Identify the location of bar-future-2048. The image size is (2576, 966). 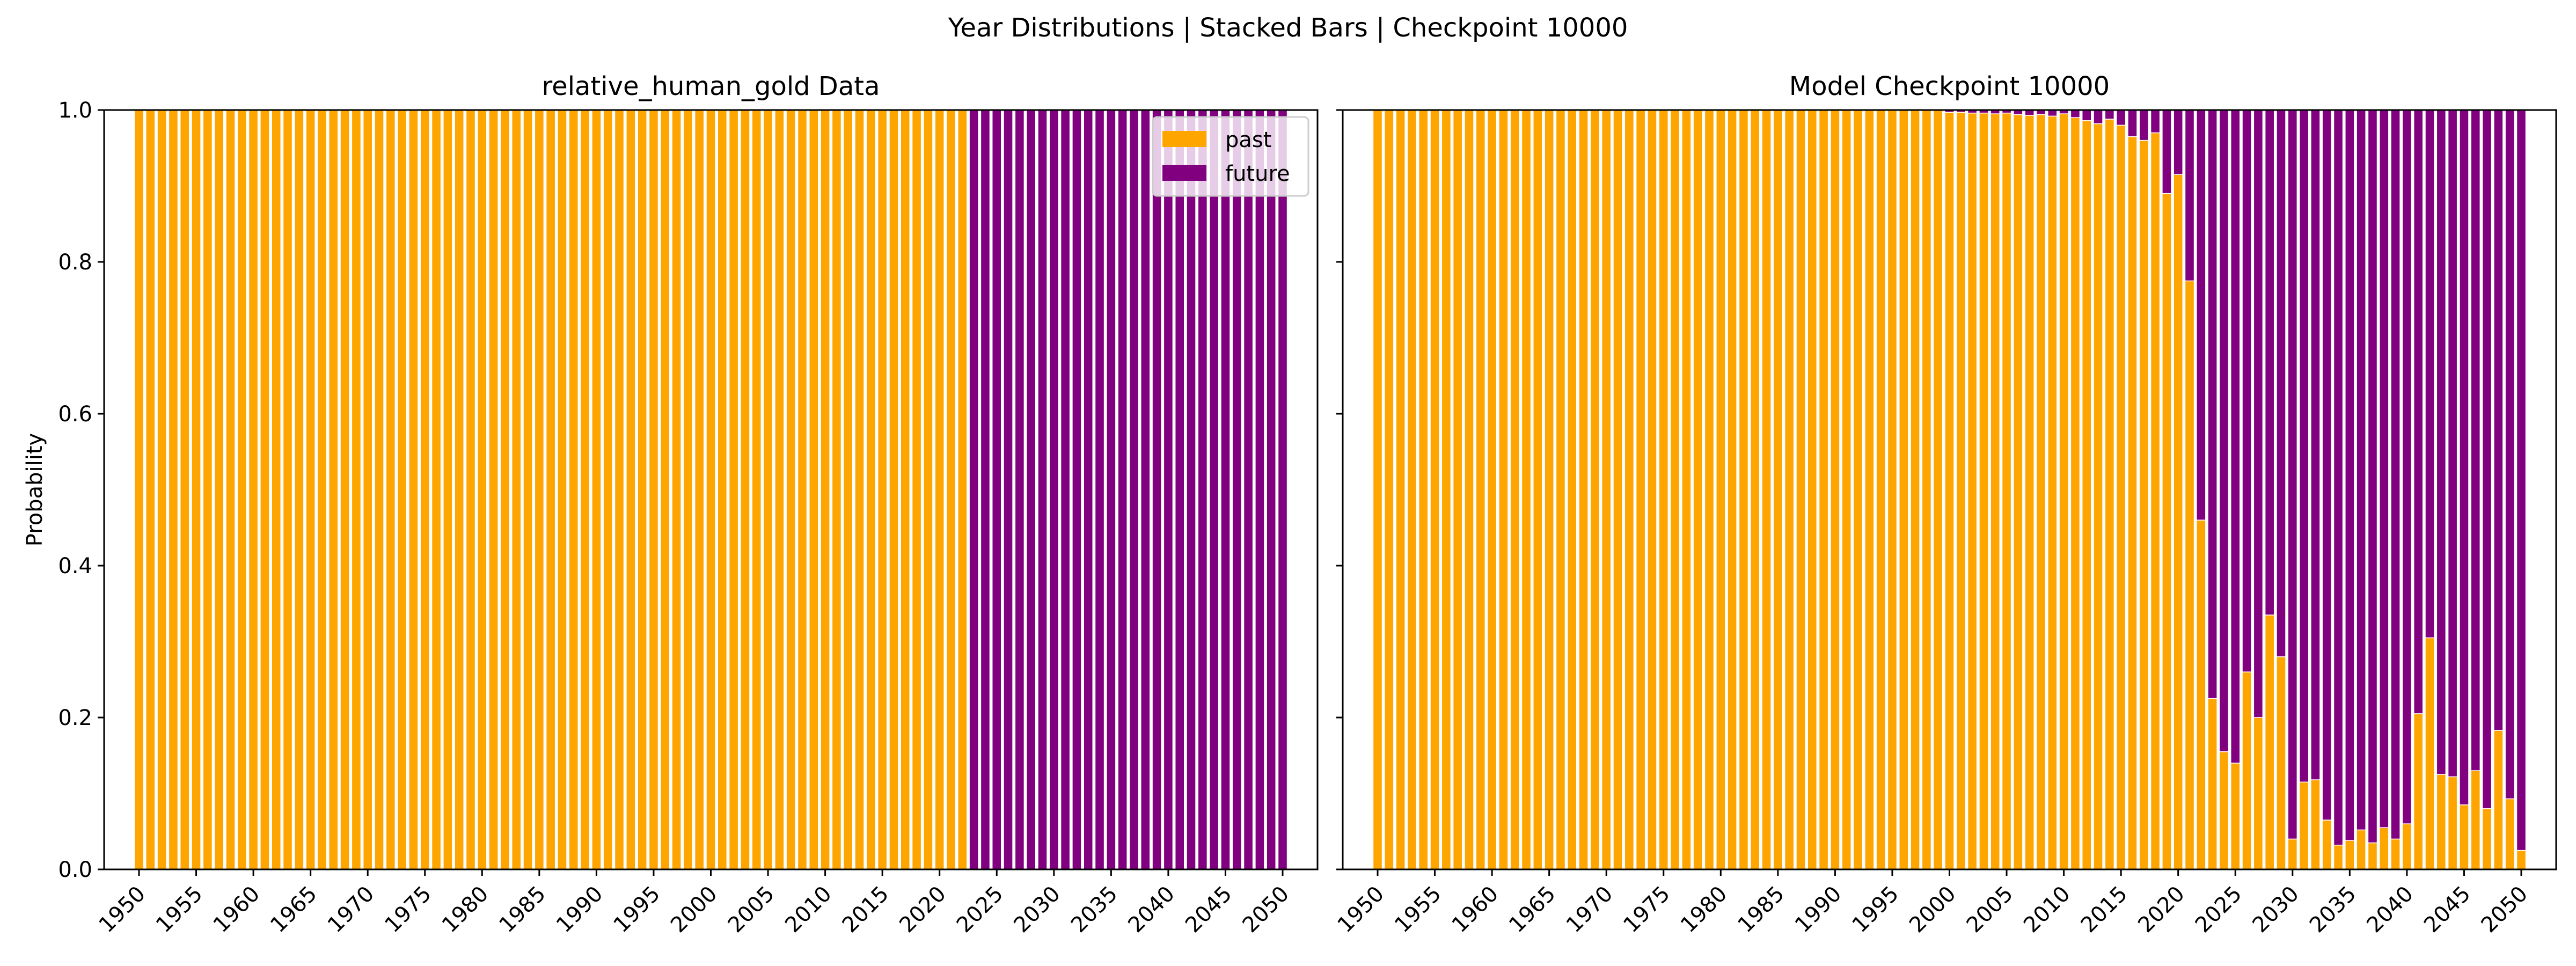
(2498, 420).